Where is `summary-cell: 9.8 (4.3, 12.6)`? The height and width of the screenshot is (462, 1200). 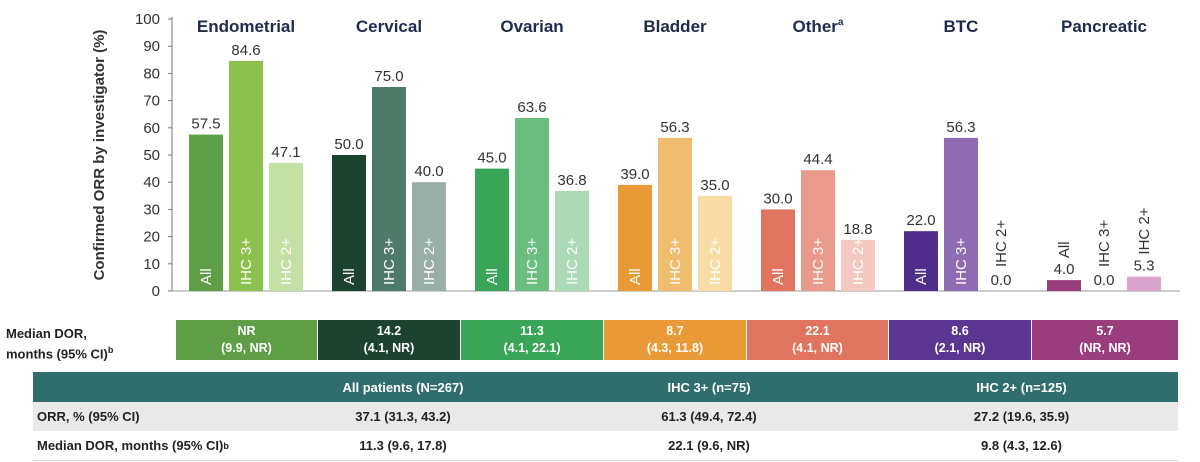 summary-cell: 9.8 (4.3, 12.6) is located at coordinates (1021, 445).